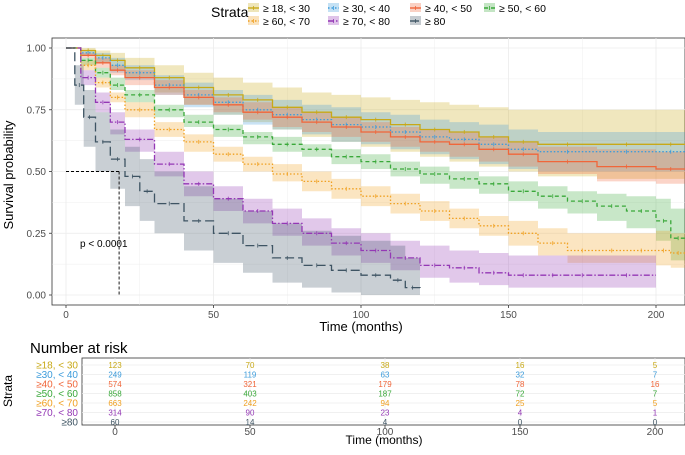 The image size is (685, 455). What do you see at coordinates (8, 175) in the screenshot?
I see `y-axis-label: Survival probability` at bounding box center [8, 175].